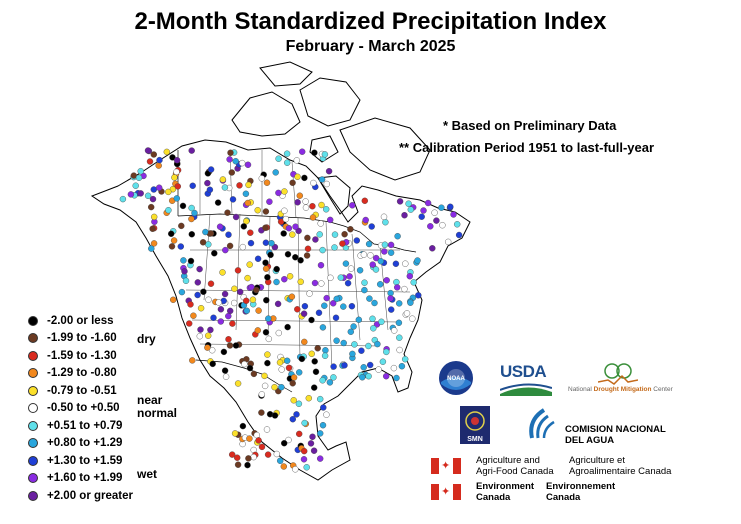 The width and height of the screenshot is (741, 524). I want to click on legend-item: +1.60 to +1.99, so click(80, 479).